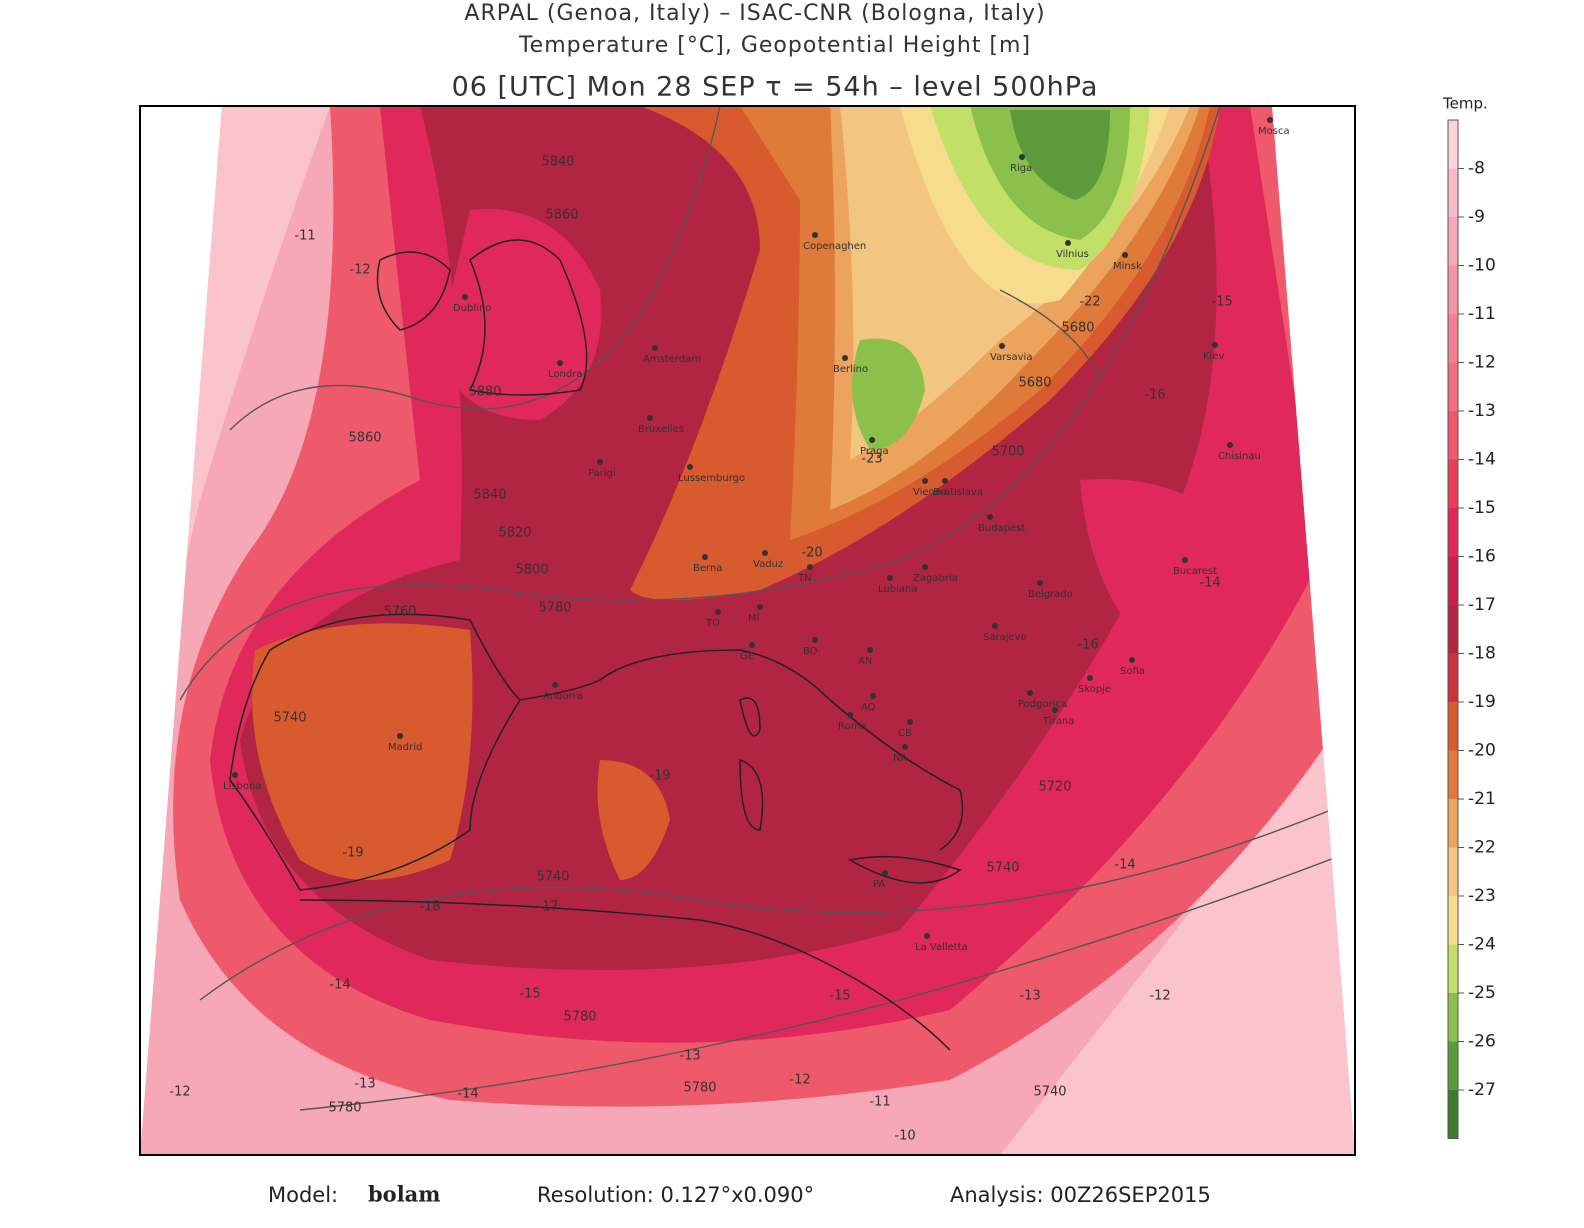  What do you see at coordinates (514, 533) in the screenshot?
I see `contour-label: 5820` at bounding box center [514, 533].